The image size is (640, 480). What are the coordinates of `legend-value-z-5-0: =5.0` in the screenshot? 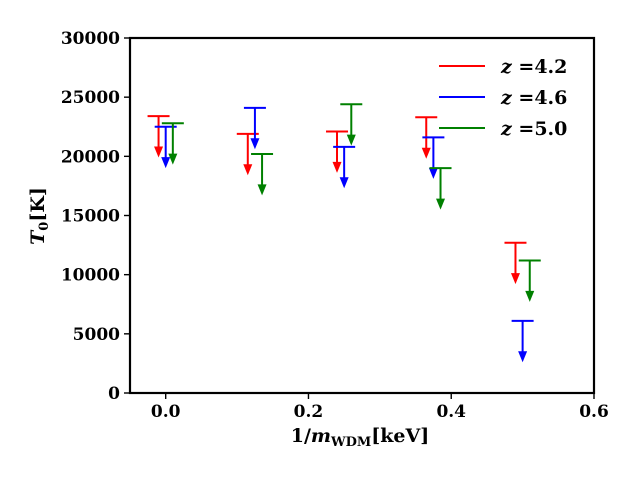 It's located at (540, 129).